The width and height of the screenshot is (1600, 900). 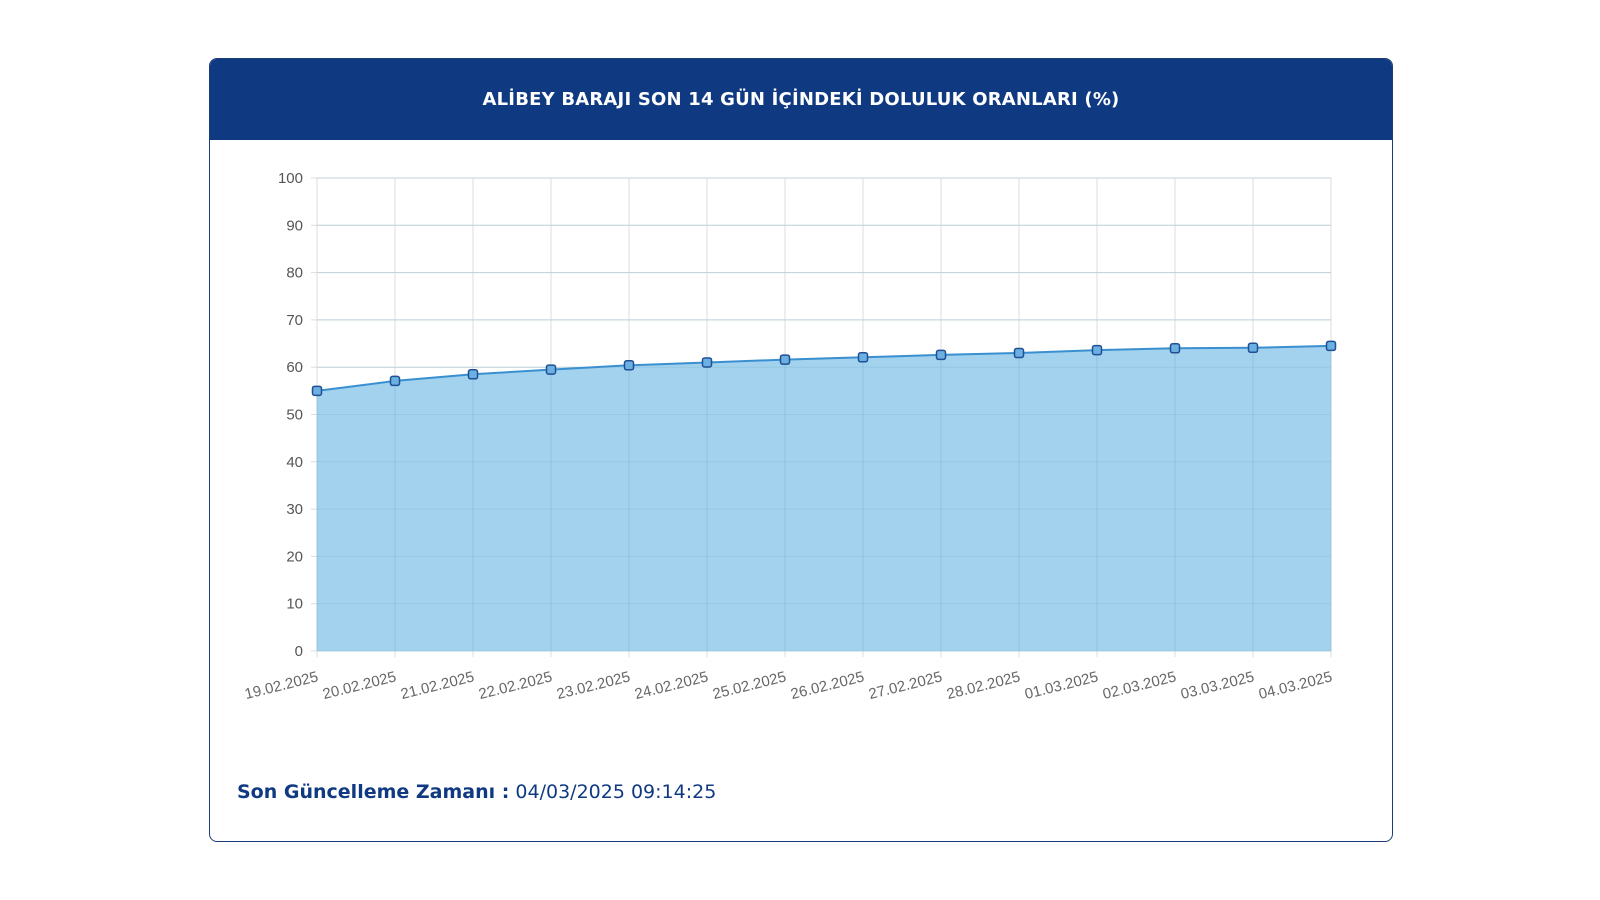 I want to click on x-tick-label: 23.02.2025, so click(x=593, y=685).